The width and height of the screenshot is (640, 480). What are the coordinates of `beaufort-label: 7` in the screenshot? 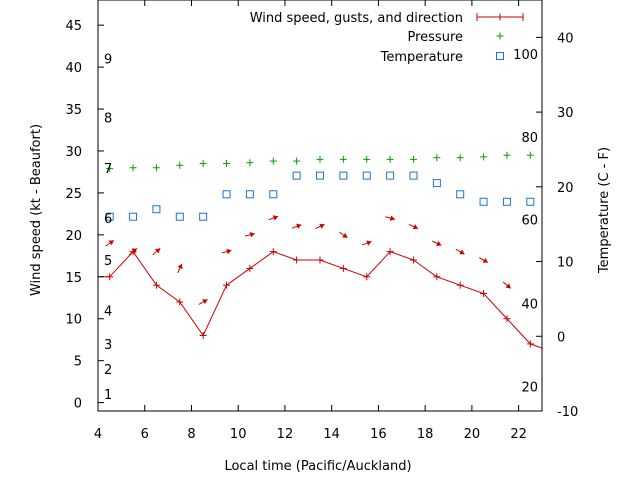 It's located at (108, 169).